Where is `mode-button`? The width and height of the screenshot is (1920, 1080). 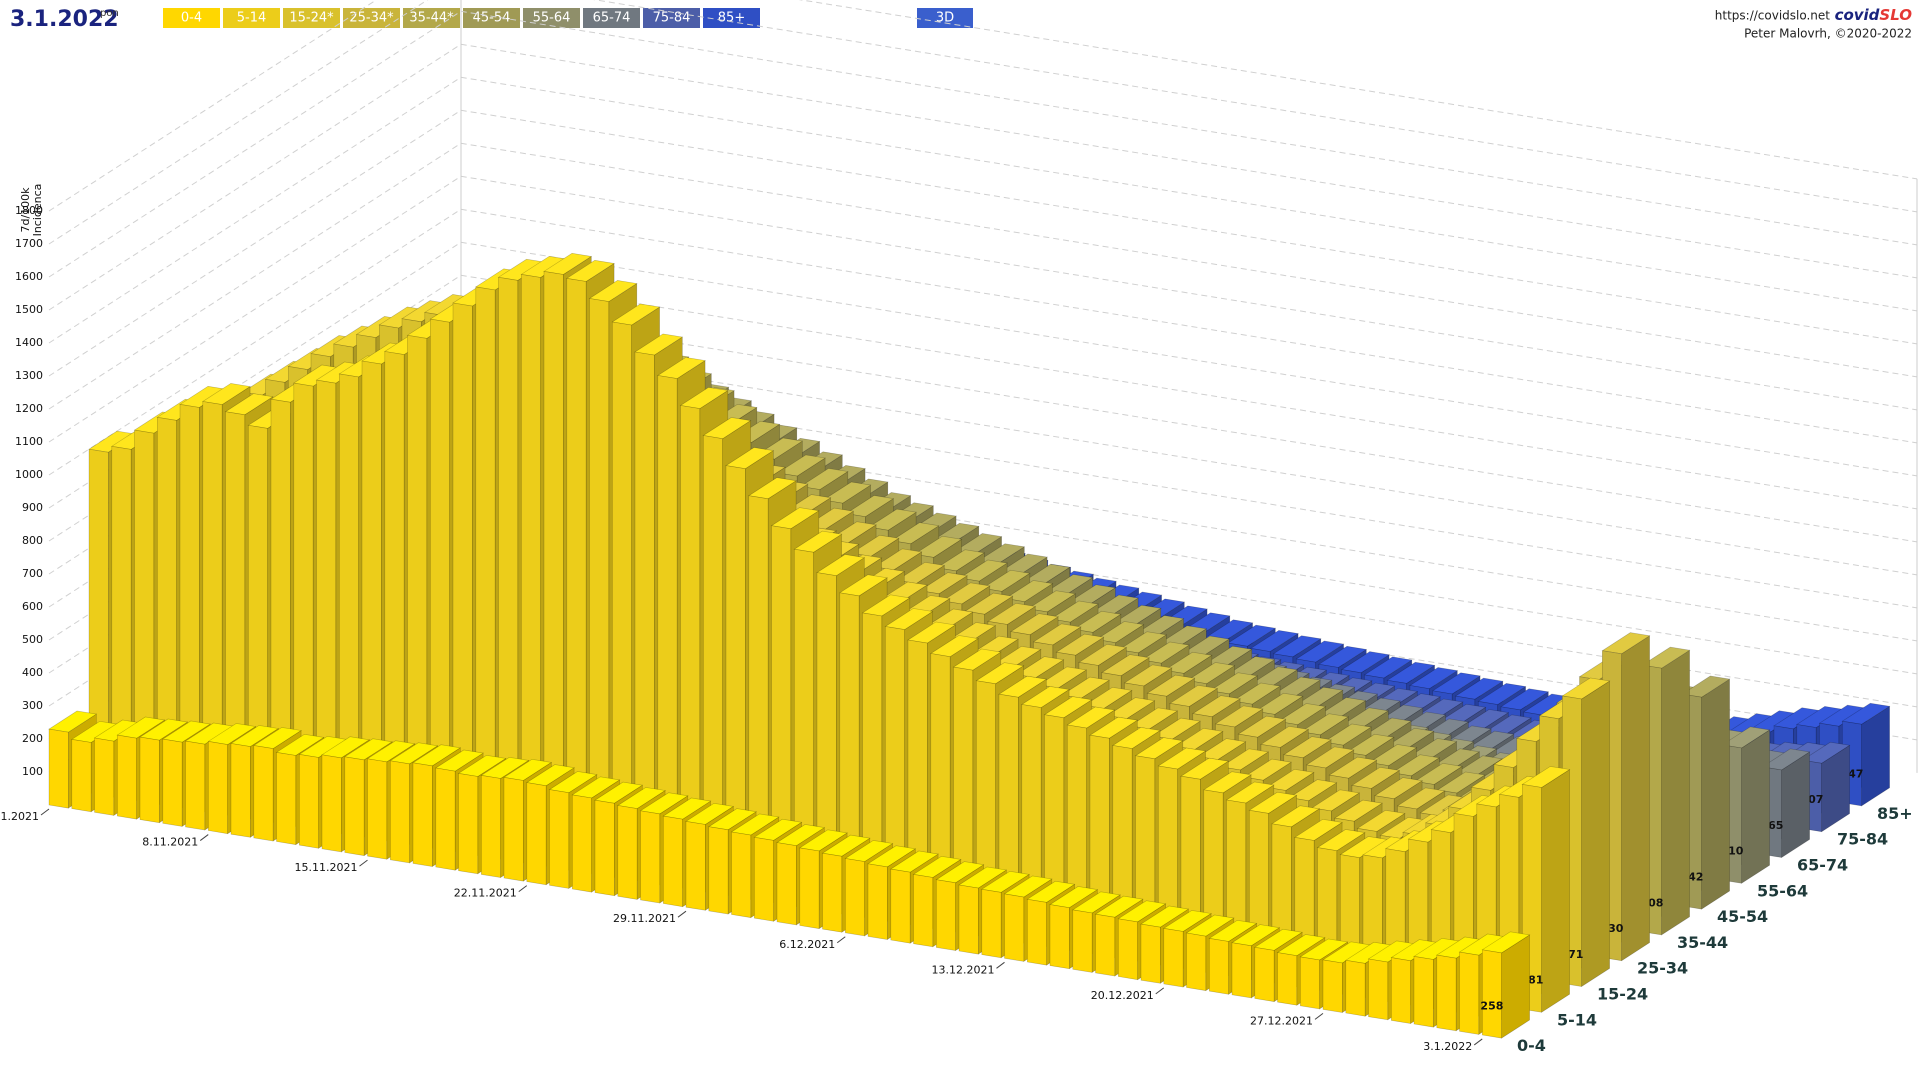
mode-button is located at coordinates (945, 18).